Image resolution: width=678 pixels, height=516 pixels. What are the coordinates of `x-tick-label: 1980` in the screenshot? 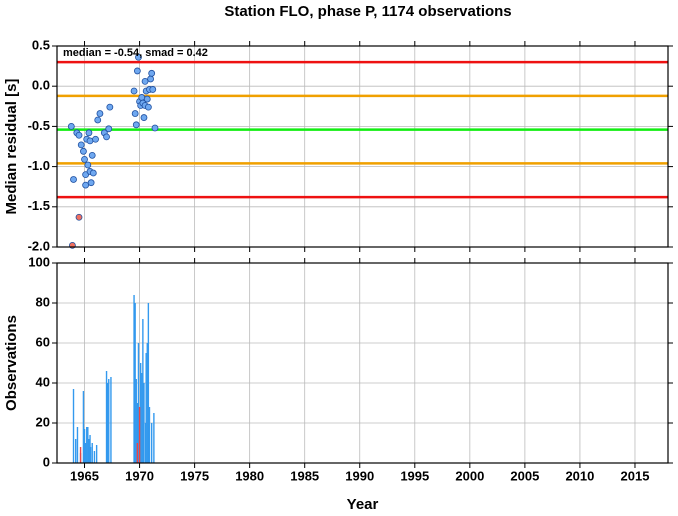 It's located at (249, 475).